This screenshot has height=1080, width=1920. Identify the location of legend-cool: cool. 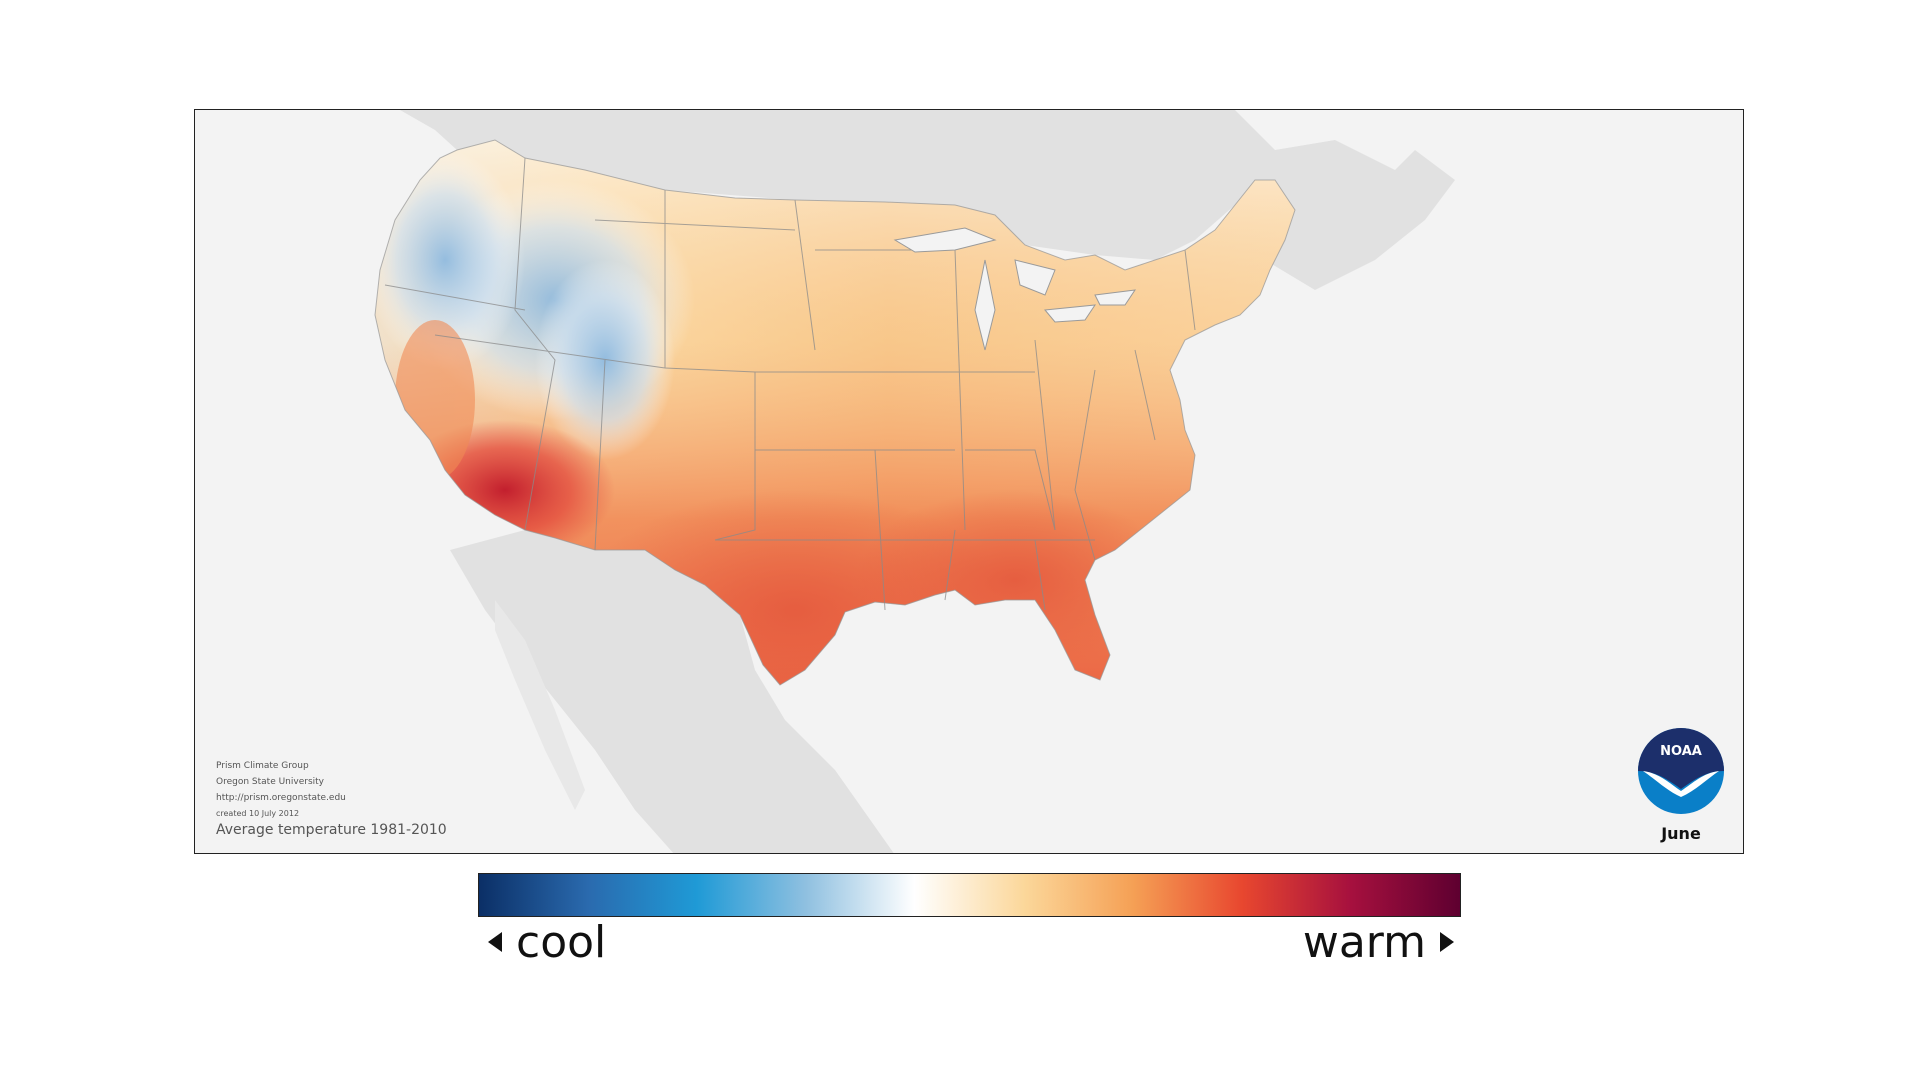
(547, 942).